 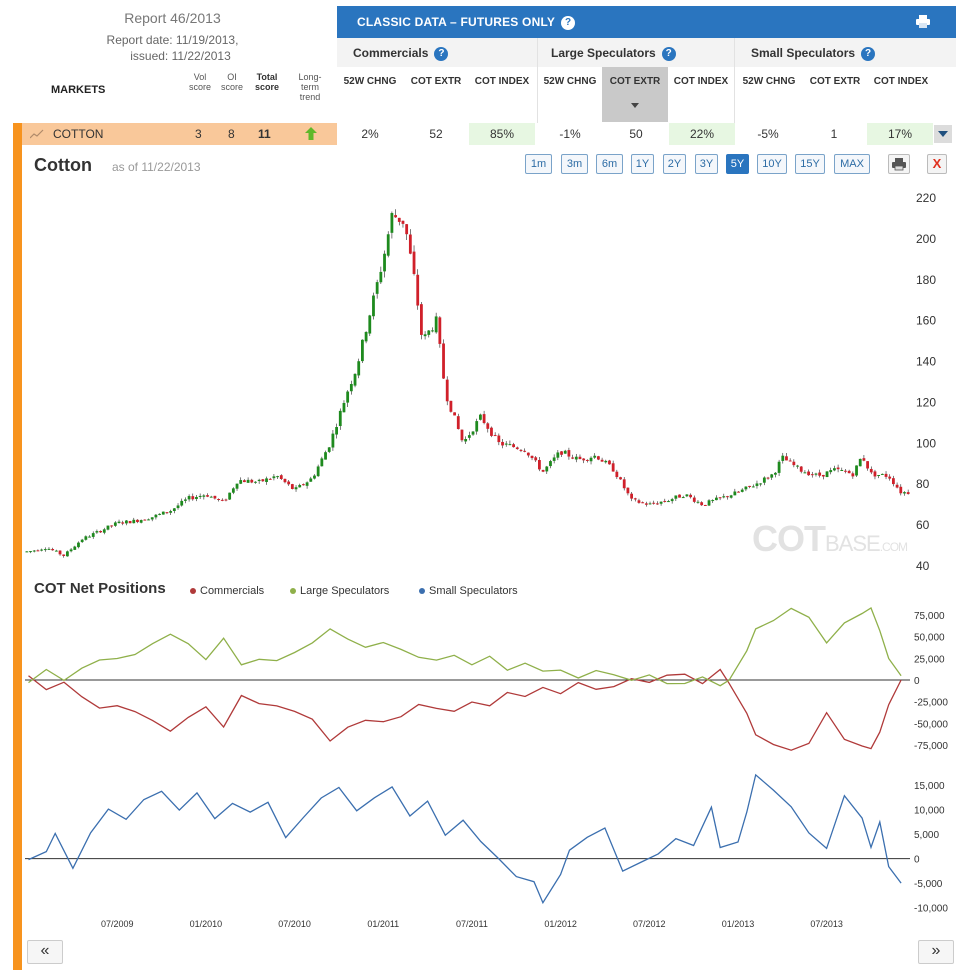 What do you see at coordinates (227, 591) in the screenshot?
I see `legend-commercials: Commercials` at bounding box center [227, 591].